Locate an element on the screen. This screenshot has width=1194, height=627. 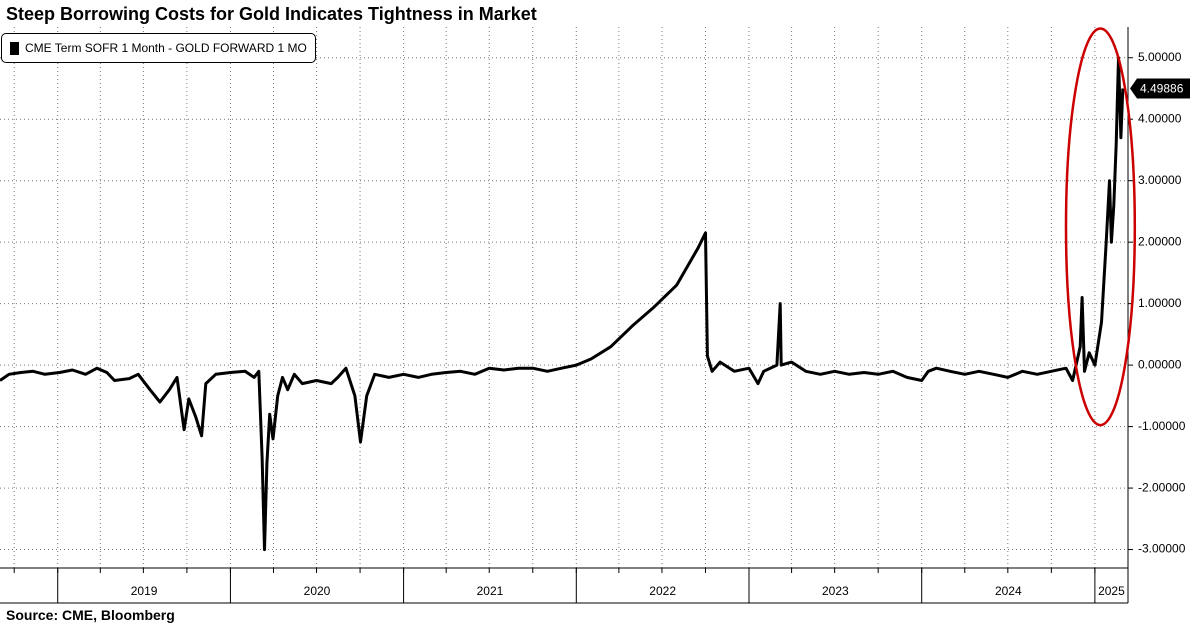
x-year-label: 2024 is located at coordinates (1008, 591).